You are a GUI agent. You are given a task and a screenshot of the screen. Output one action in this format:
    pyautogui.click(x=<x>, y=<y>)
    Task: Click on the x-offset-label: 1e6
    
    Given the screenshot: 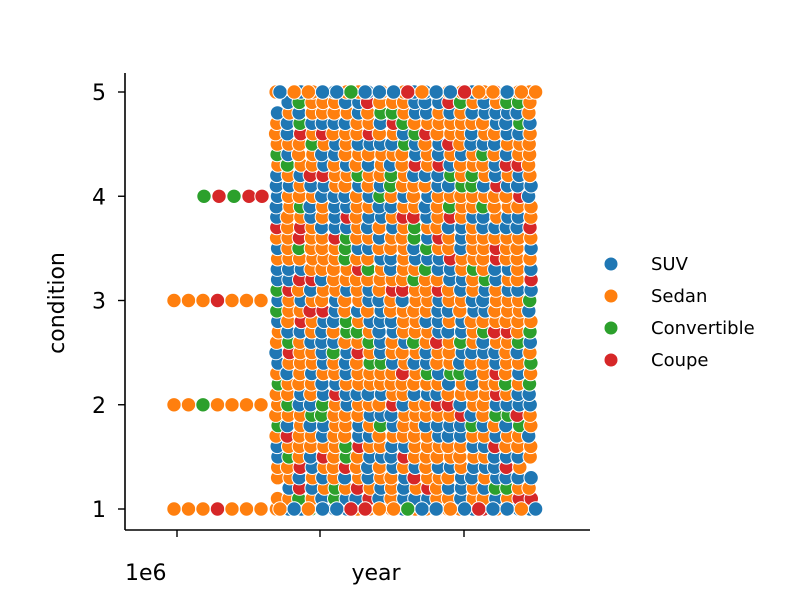 What is the action you would take?
    pyautogui.click(x=146, y=573)
    